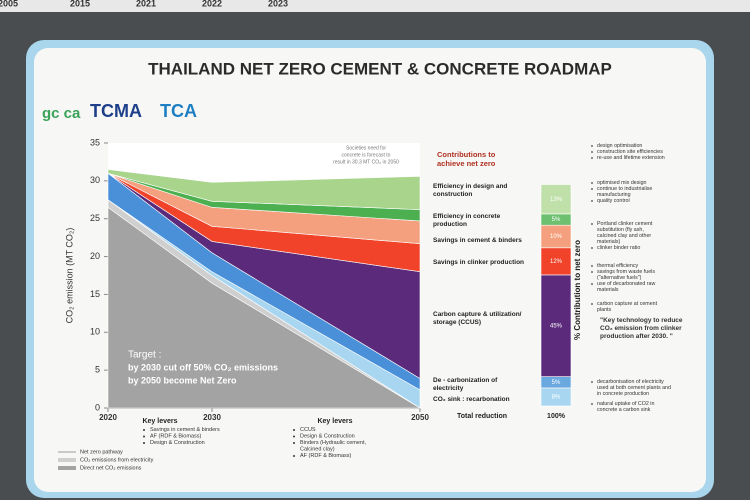  Describe the element at coordinates (631, 158) in the screenshot. I see `note: re-use and lifetime extension` at that location.